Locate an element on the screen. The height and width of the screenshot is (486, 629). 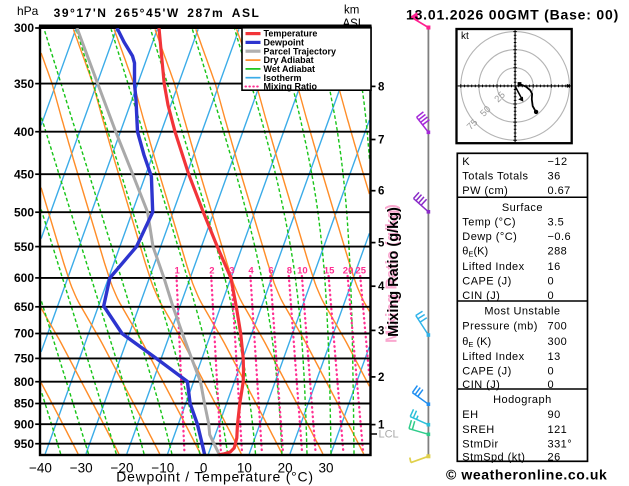
svg-text: 550 is located at coordinates (24, 247).